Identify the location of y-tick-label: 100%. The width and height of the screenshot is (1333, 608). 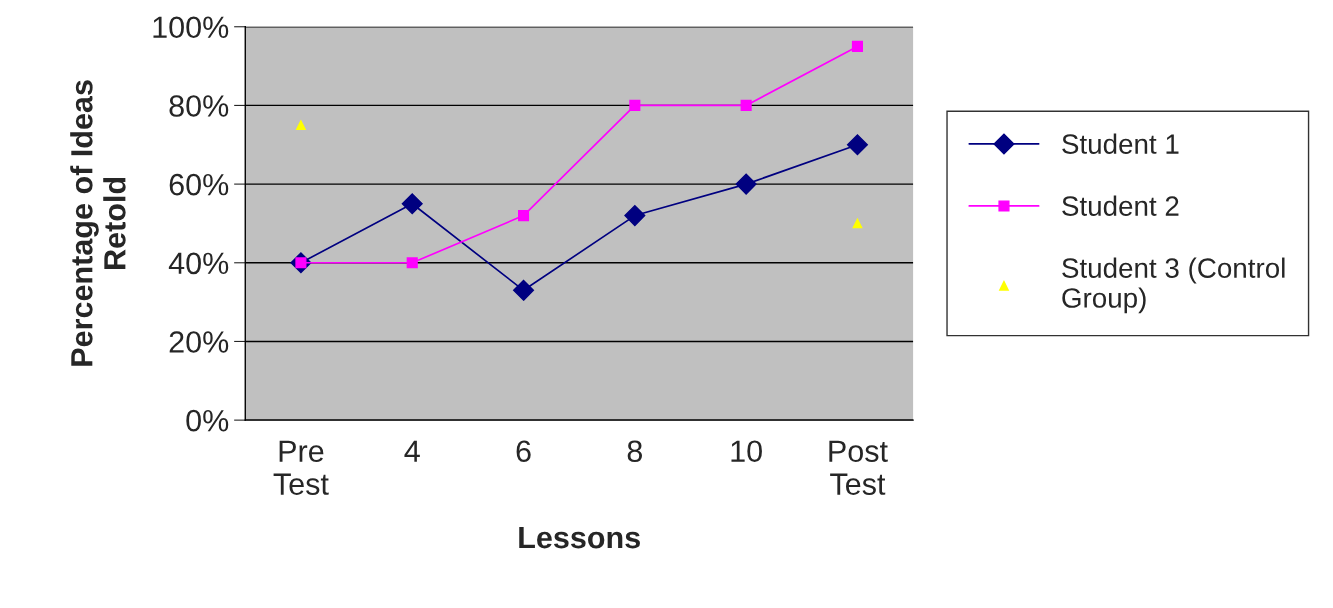
(191, 27).